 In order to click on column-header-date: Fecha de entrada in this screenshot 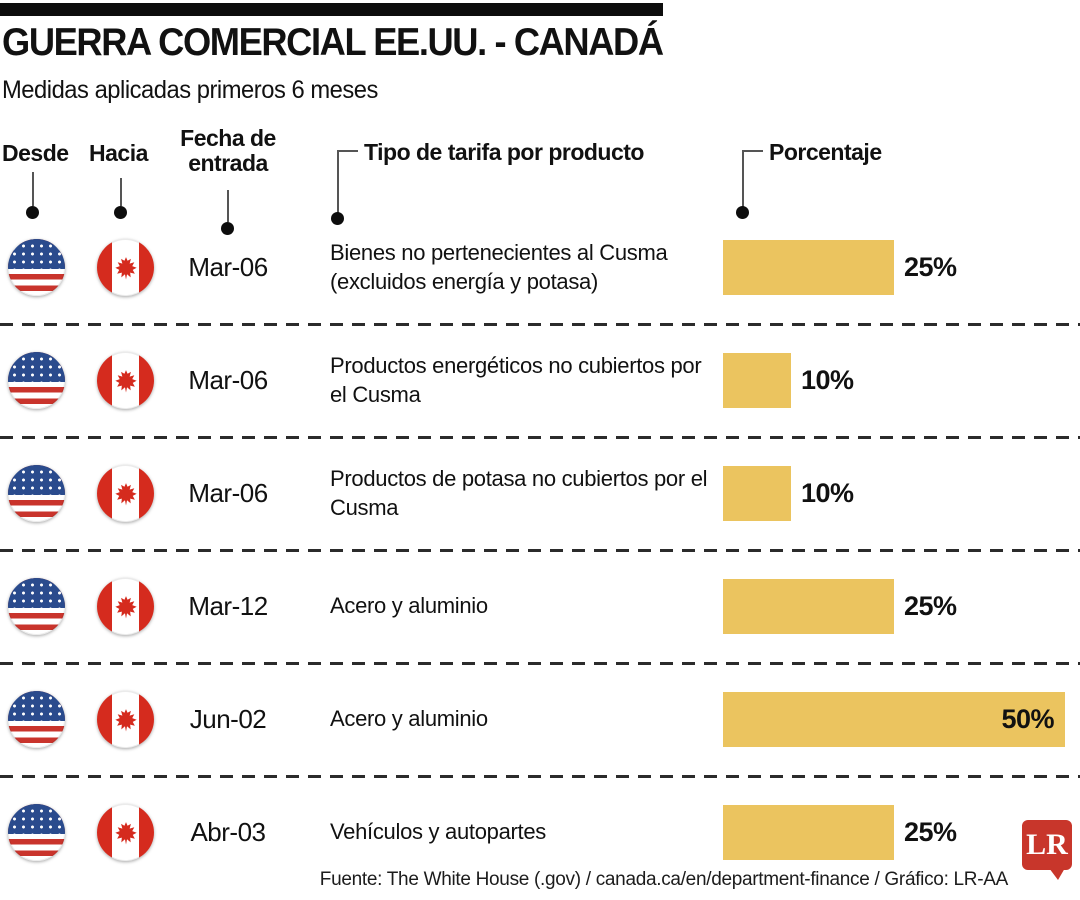, I will do `click(228, 151)`.